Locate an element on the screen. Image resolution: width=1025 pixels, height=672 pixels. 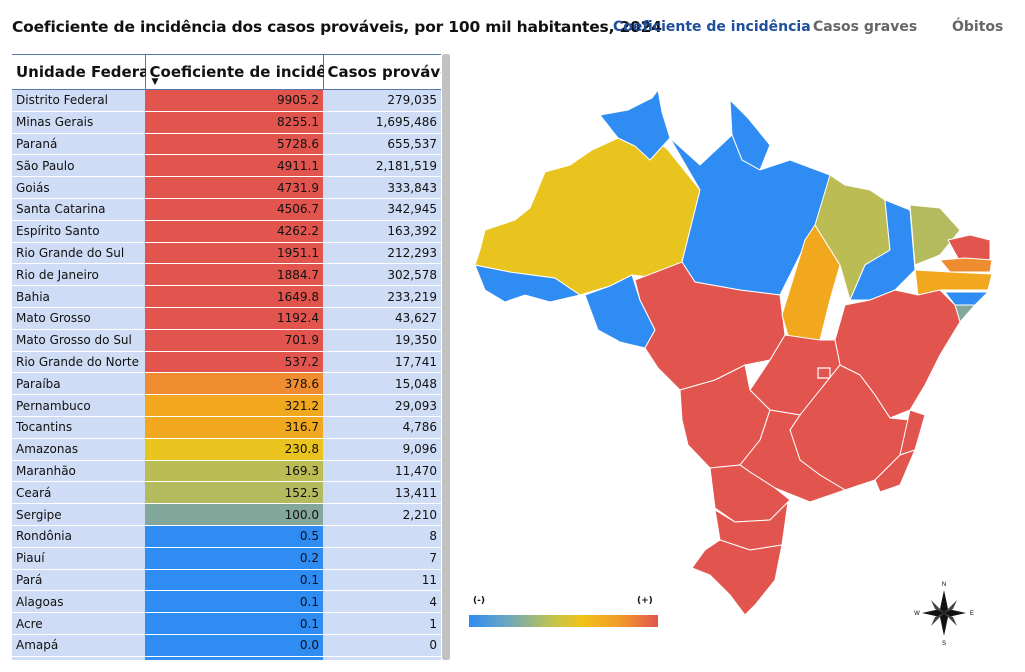
map-state-pernambuco is located at coordinates (953, 282).